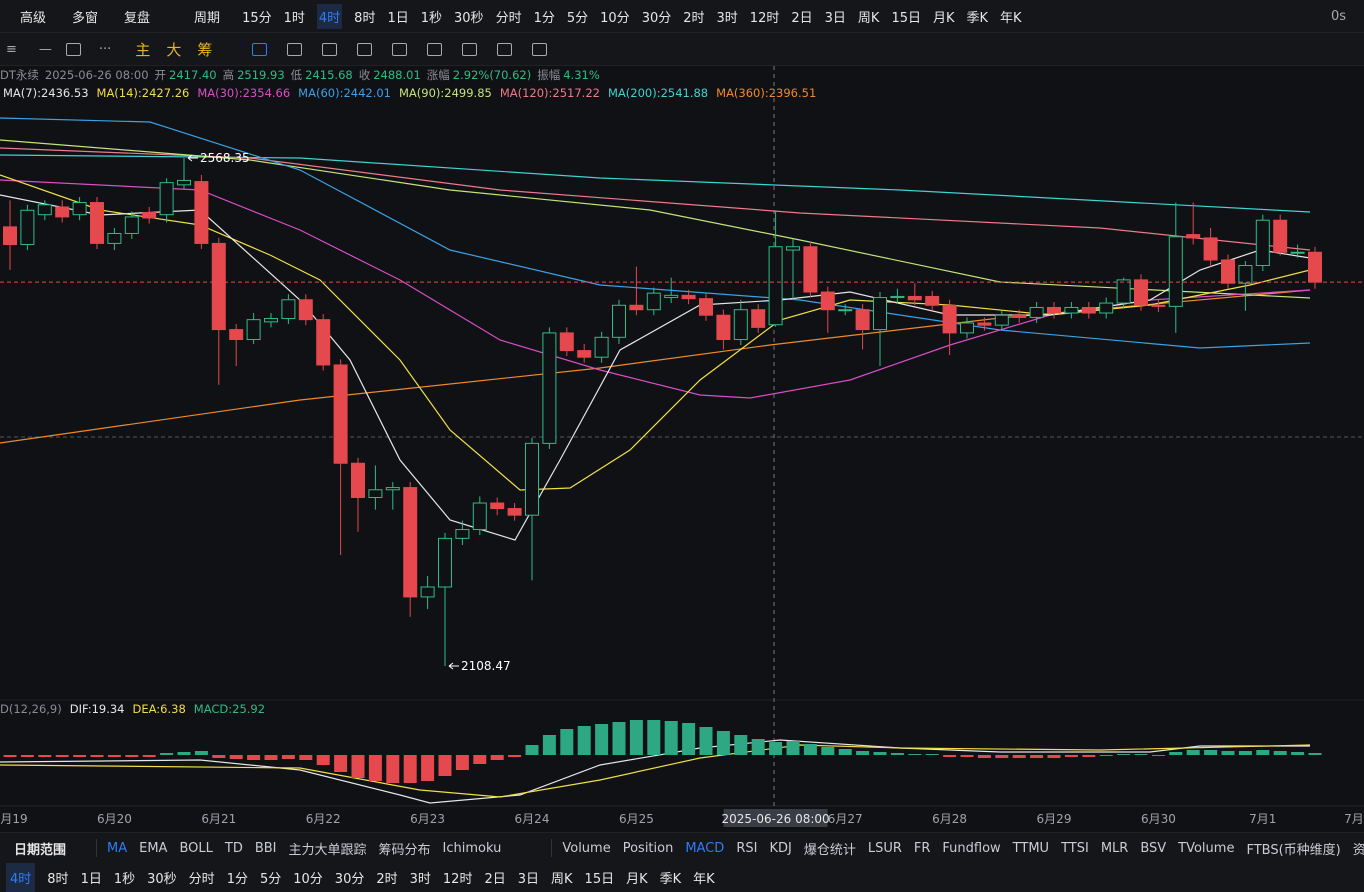  I want to click on sub-indicator: KDJ, so click(780, 848).